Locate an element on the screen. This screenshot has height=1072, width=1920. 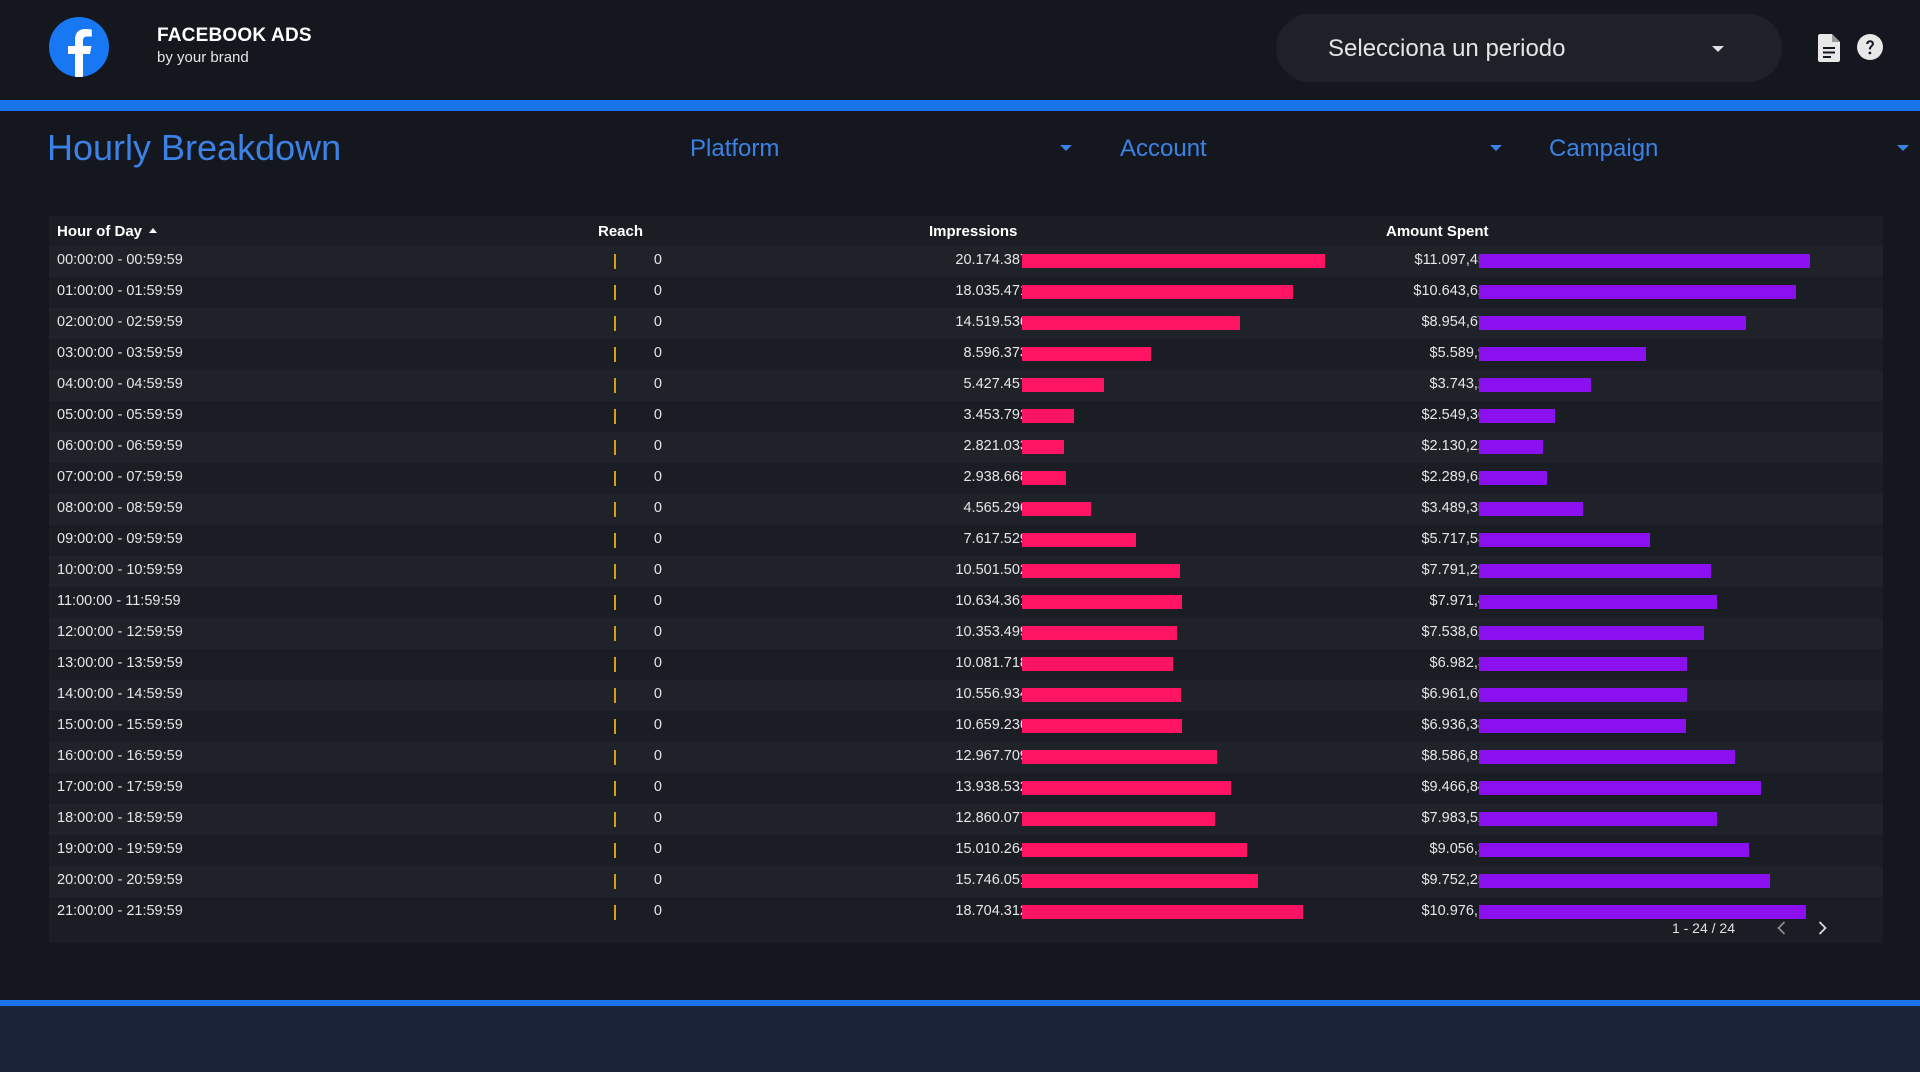
chevron-left-icon is located at coordinates (1782, 928).